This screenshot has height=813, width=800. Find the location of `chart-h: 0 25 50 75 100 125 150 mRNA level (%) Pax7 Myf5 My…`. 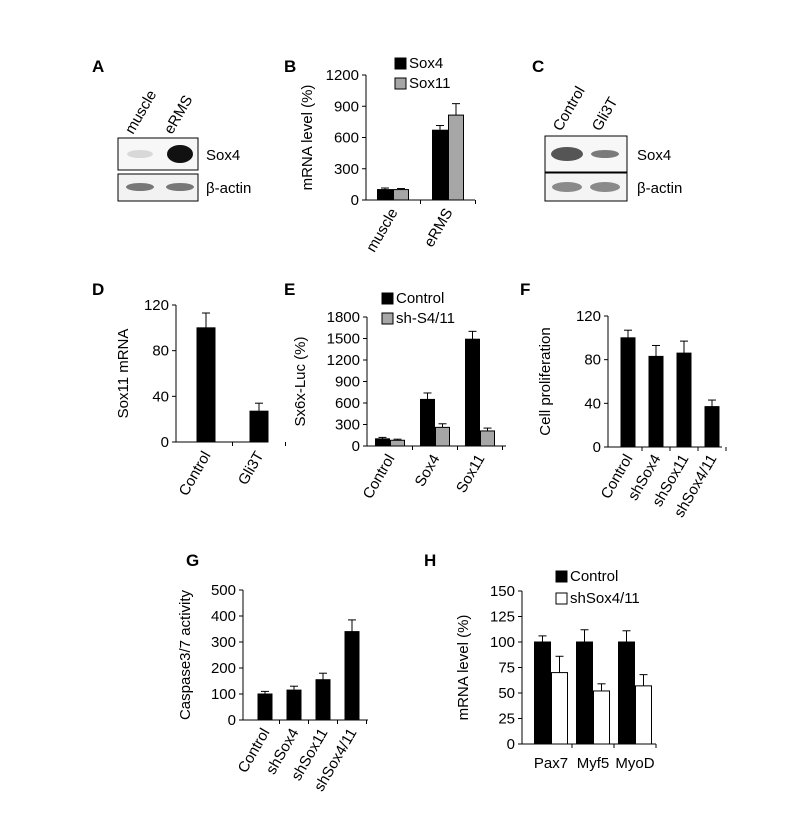

chart-h: 0 25 50 75 100 125 150 mRNA level (%) Pax7 Myf5 My… is located at coordinates (556, 670).